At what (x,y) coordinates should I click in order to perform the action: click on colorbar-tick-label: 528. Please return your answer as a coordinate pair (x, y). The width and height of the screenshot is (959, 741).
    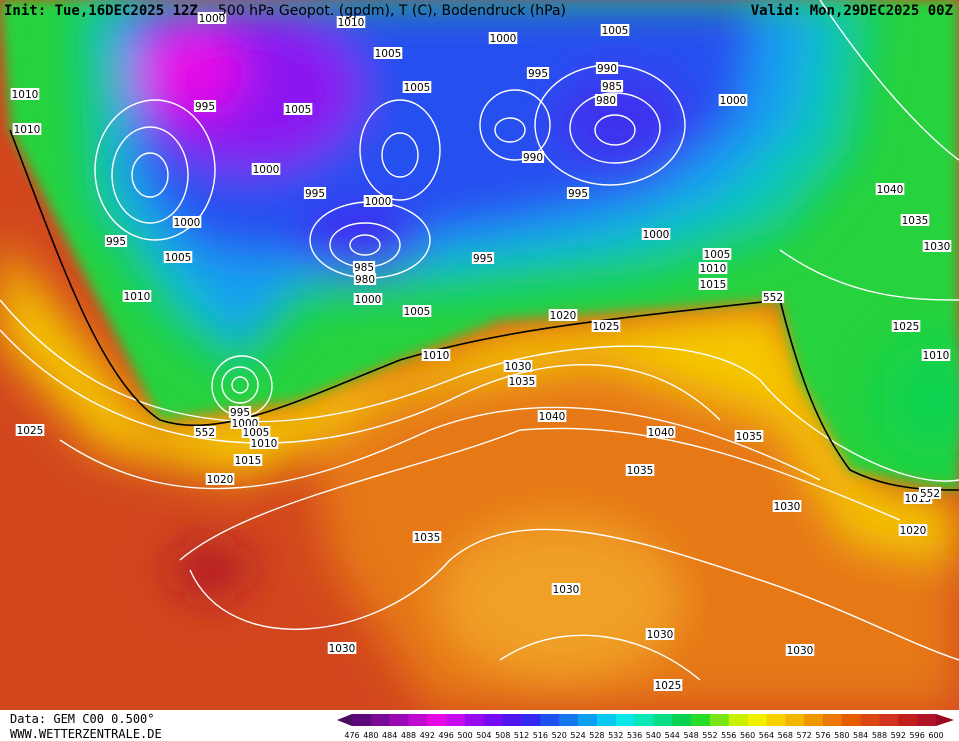
    Looking at the image, I should click on (596, 735).